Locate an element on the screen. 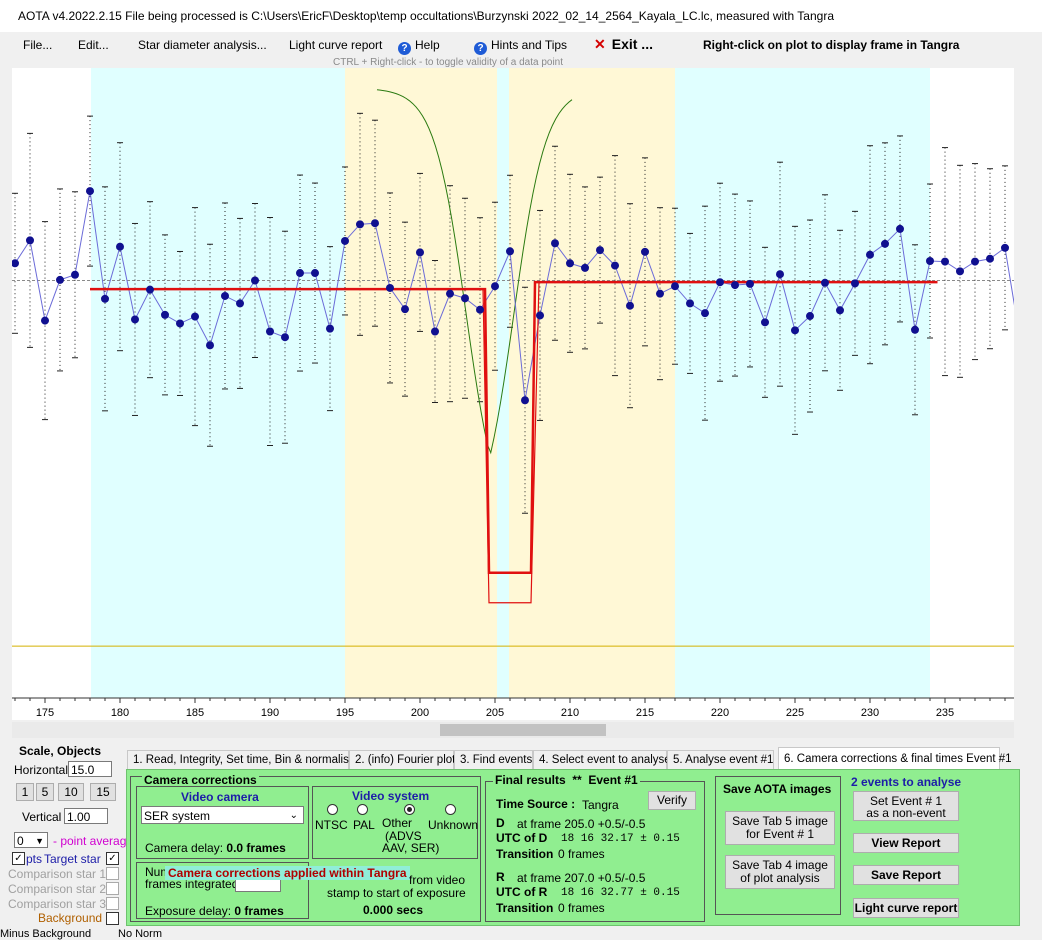 The width and height of the screenshot is (1042, 940). unknown-radio is located at coordinates (450, 809).